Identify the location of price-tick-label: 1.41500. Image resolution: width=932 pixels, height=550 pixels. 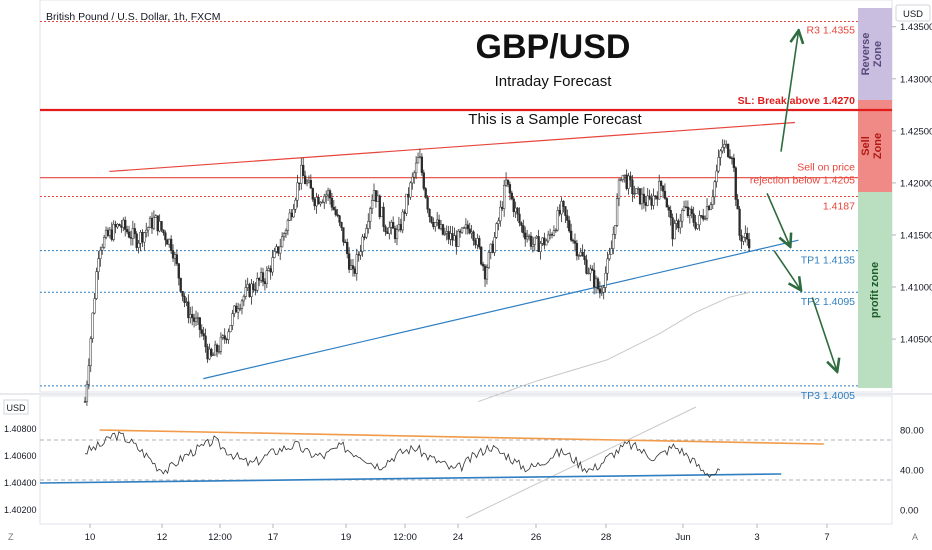
(916, 235).